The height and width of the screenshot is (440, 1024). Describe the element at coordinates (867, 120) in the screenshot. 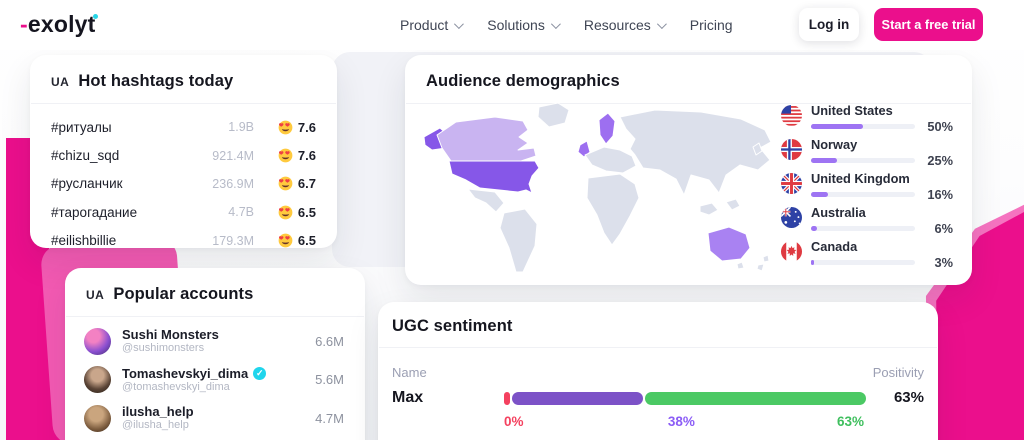

I see `country-row: United States 50%` at that location.